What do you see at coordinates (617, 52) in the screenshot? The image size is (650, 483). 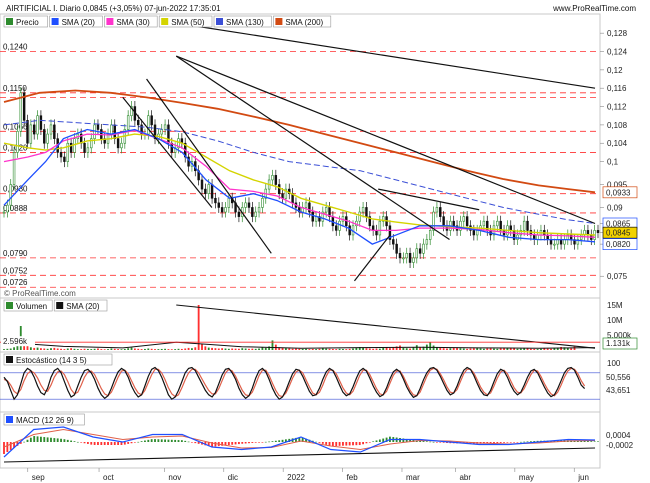 I see `price-tick-label: 0,124` at bounding box center [617, 52].